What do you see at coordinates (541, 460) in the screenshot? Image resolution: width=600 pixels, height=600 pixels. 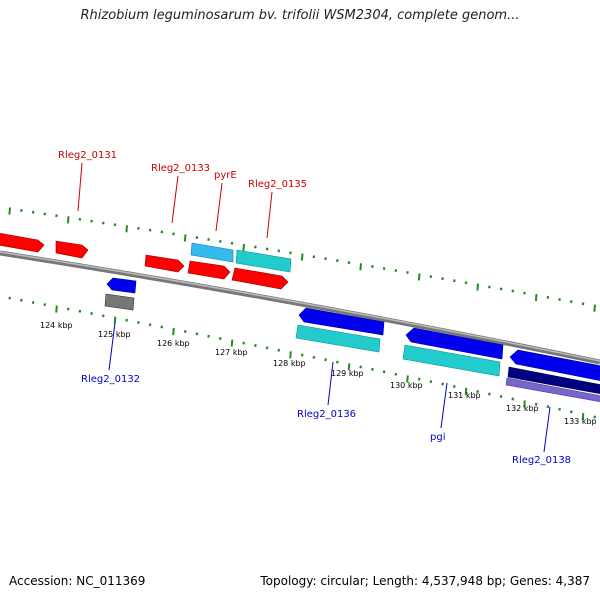 I see `gene-label-rleg2-0138: Rleg2_0138` at bounding box center [541, 460].